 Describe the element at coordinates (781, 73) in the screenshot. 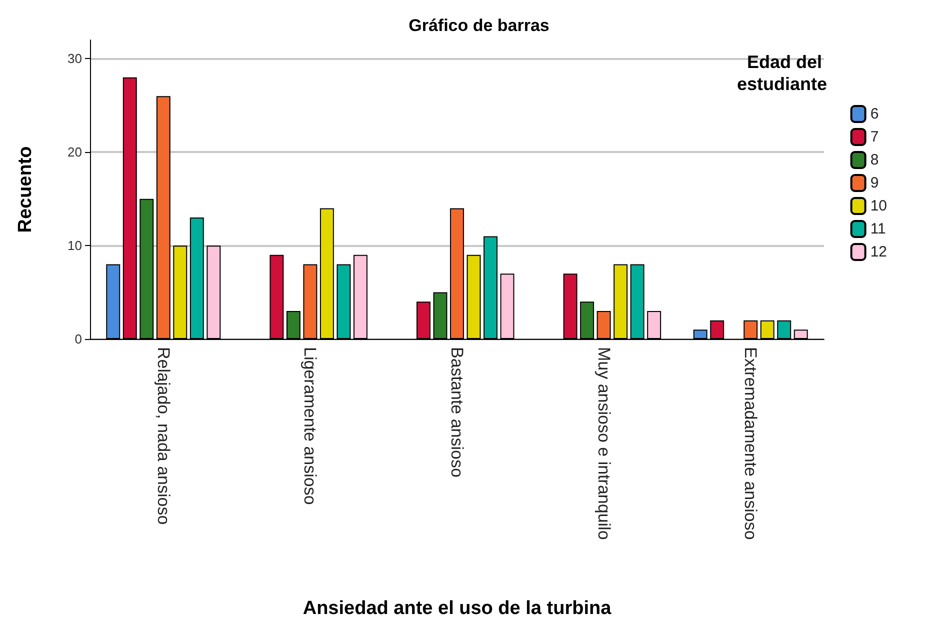

I see `legend-title: Edad del estudiante` at that location.